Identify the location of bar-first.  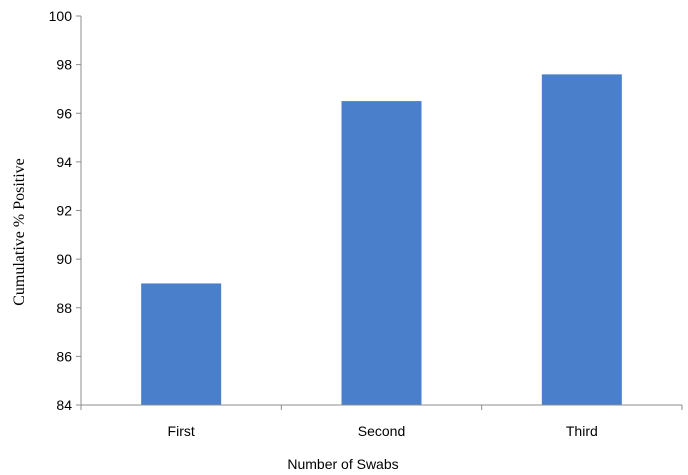
(181, 344).